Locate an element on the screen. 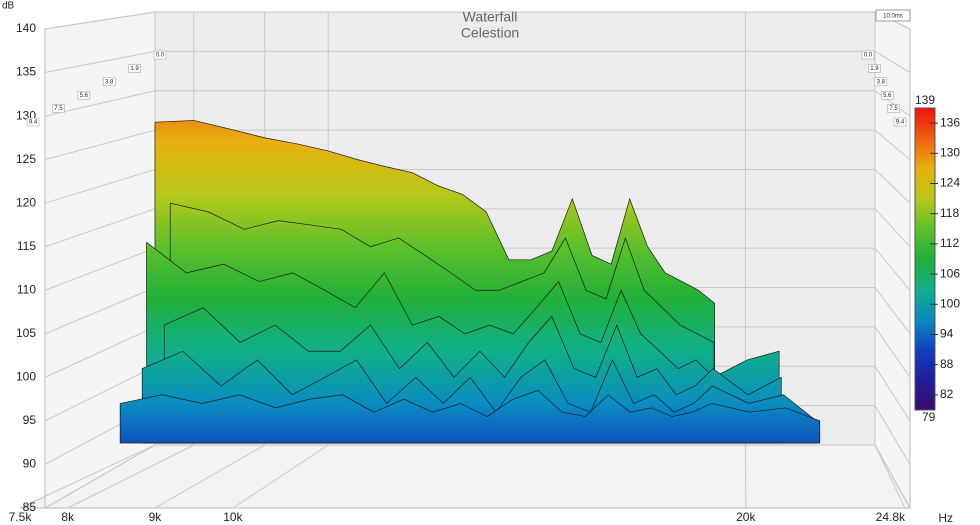 This screenshot has width=980, height=525. x-tick-label: 8k is located at coordinates (68, 517).